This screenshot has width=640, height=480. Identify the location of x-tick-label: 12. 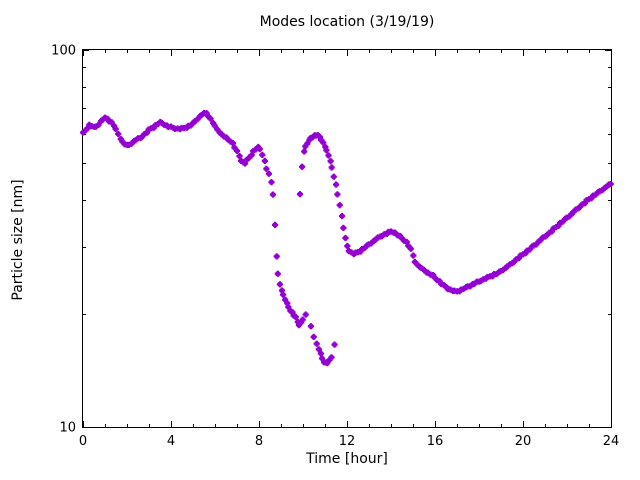
(347, 441).